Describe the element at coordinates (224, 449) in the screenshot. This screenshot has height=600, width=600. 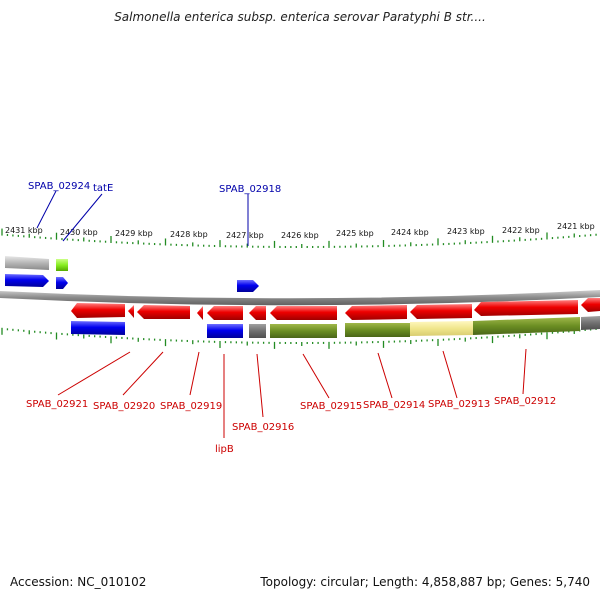
I see `label-lipb: lipB` at that location.